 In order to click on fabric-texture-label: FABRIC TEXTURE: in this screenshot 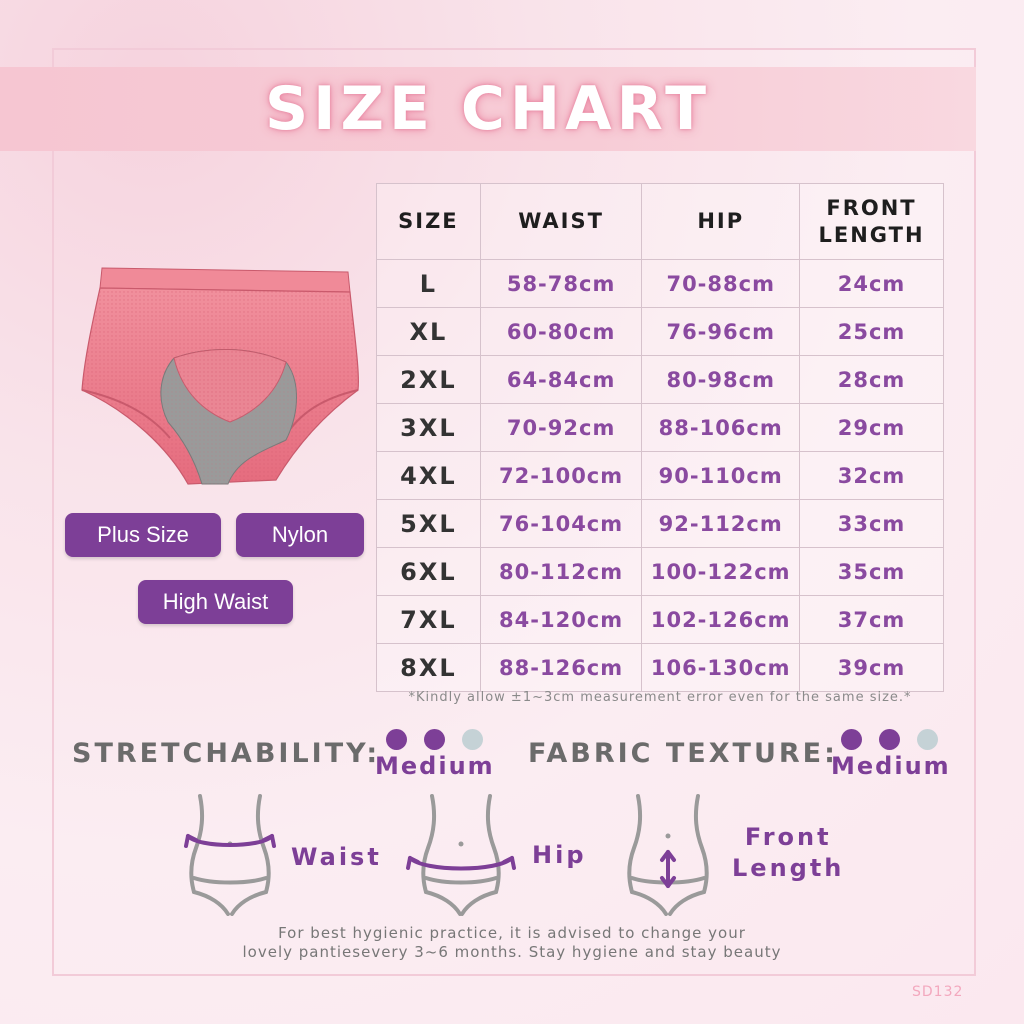, I will do `click(683, 753)`.